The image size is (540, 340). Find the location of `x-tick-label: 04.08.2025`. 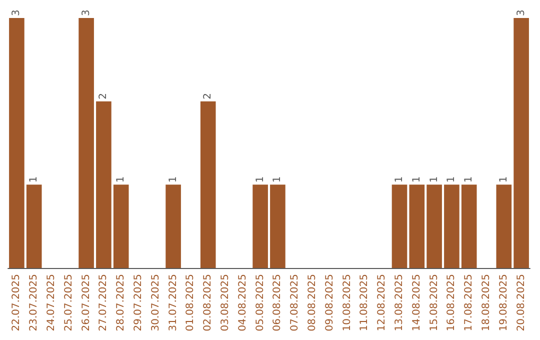

x-tick-label: 04.08.2025 is located at coordinates (242, 303).